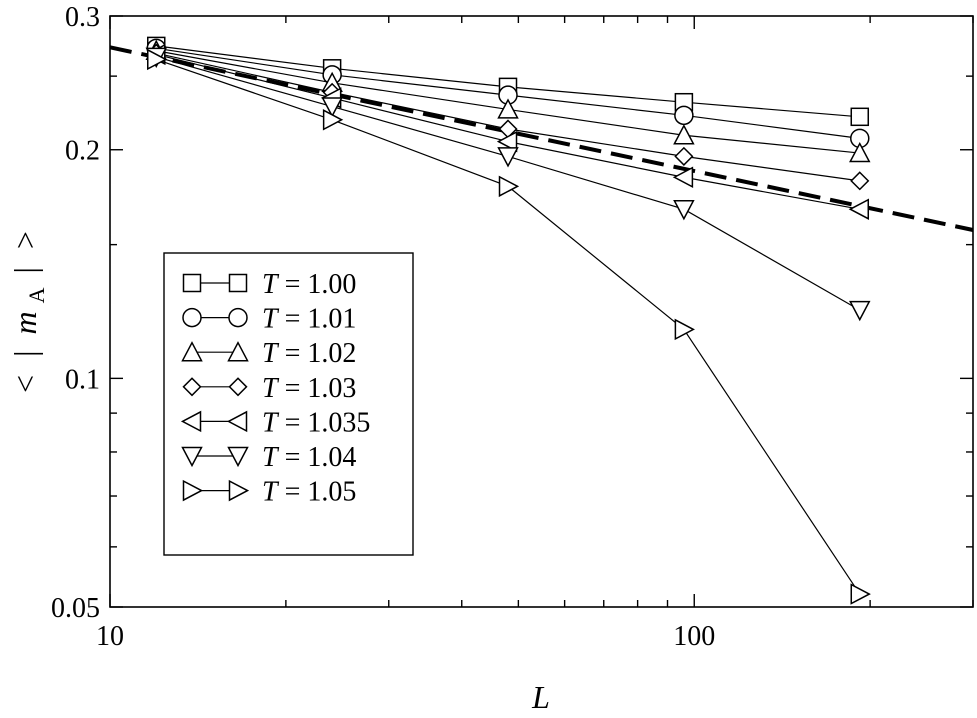 Image resolution: width=977 pixels, height=718 pixels. Describe the element at coordinates (309, 284) in the screenshot. I see `legend-label: T = 1.00` at that location.